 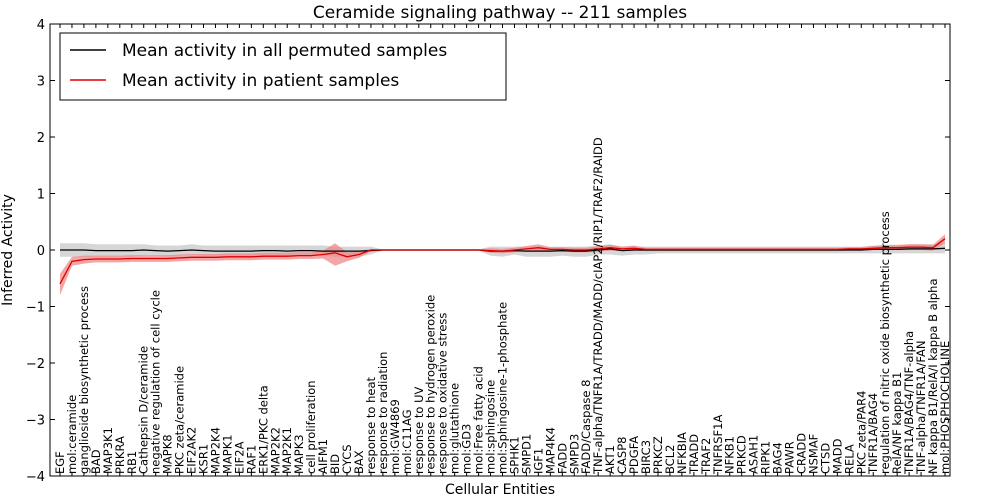 I want to click on x-tick-label: mol:C11AG, so click(x=407, y=441).